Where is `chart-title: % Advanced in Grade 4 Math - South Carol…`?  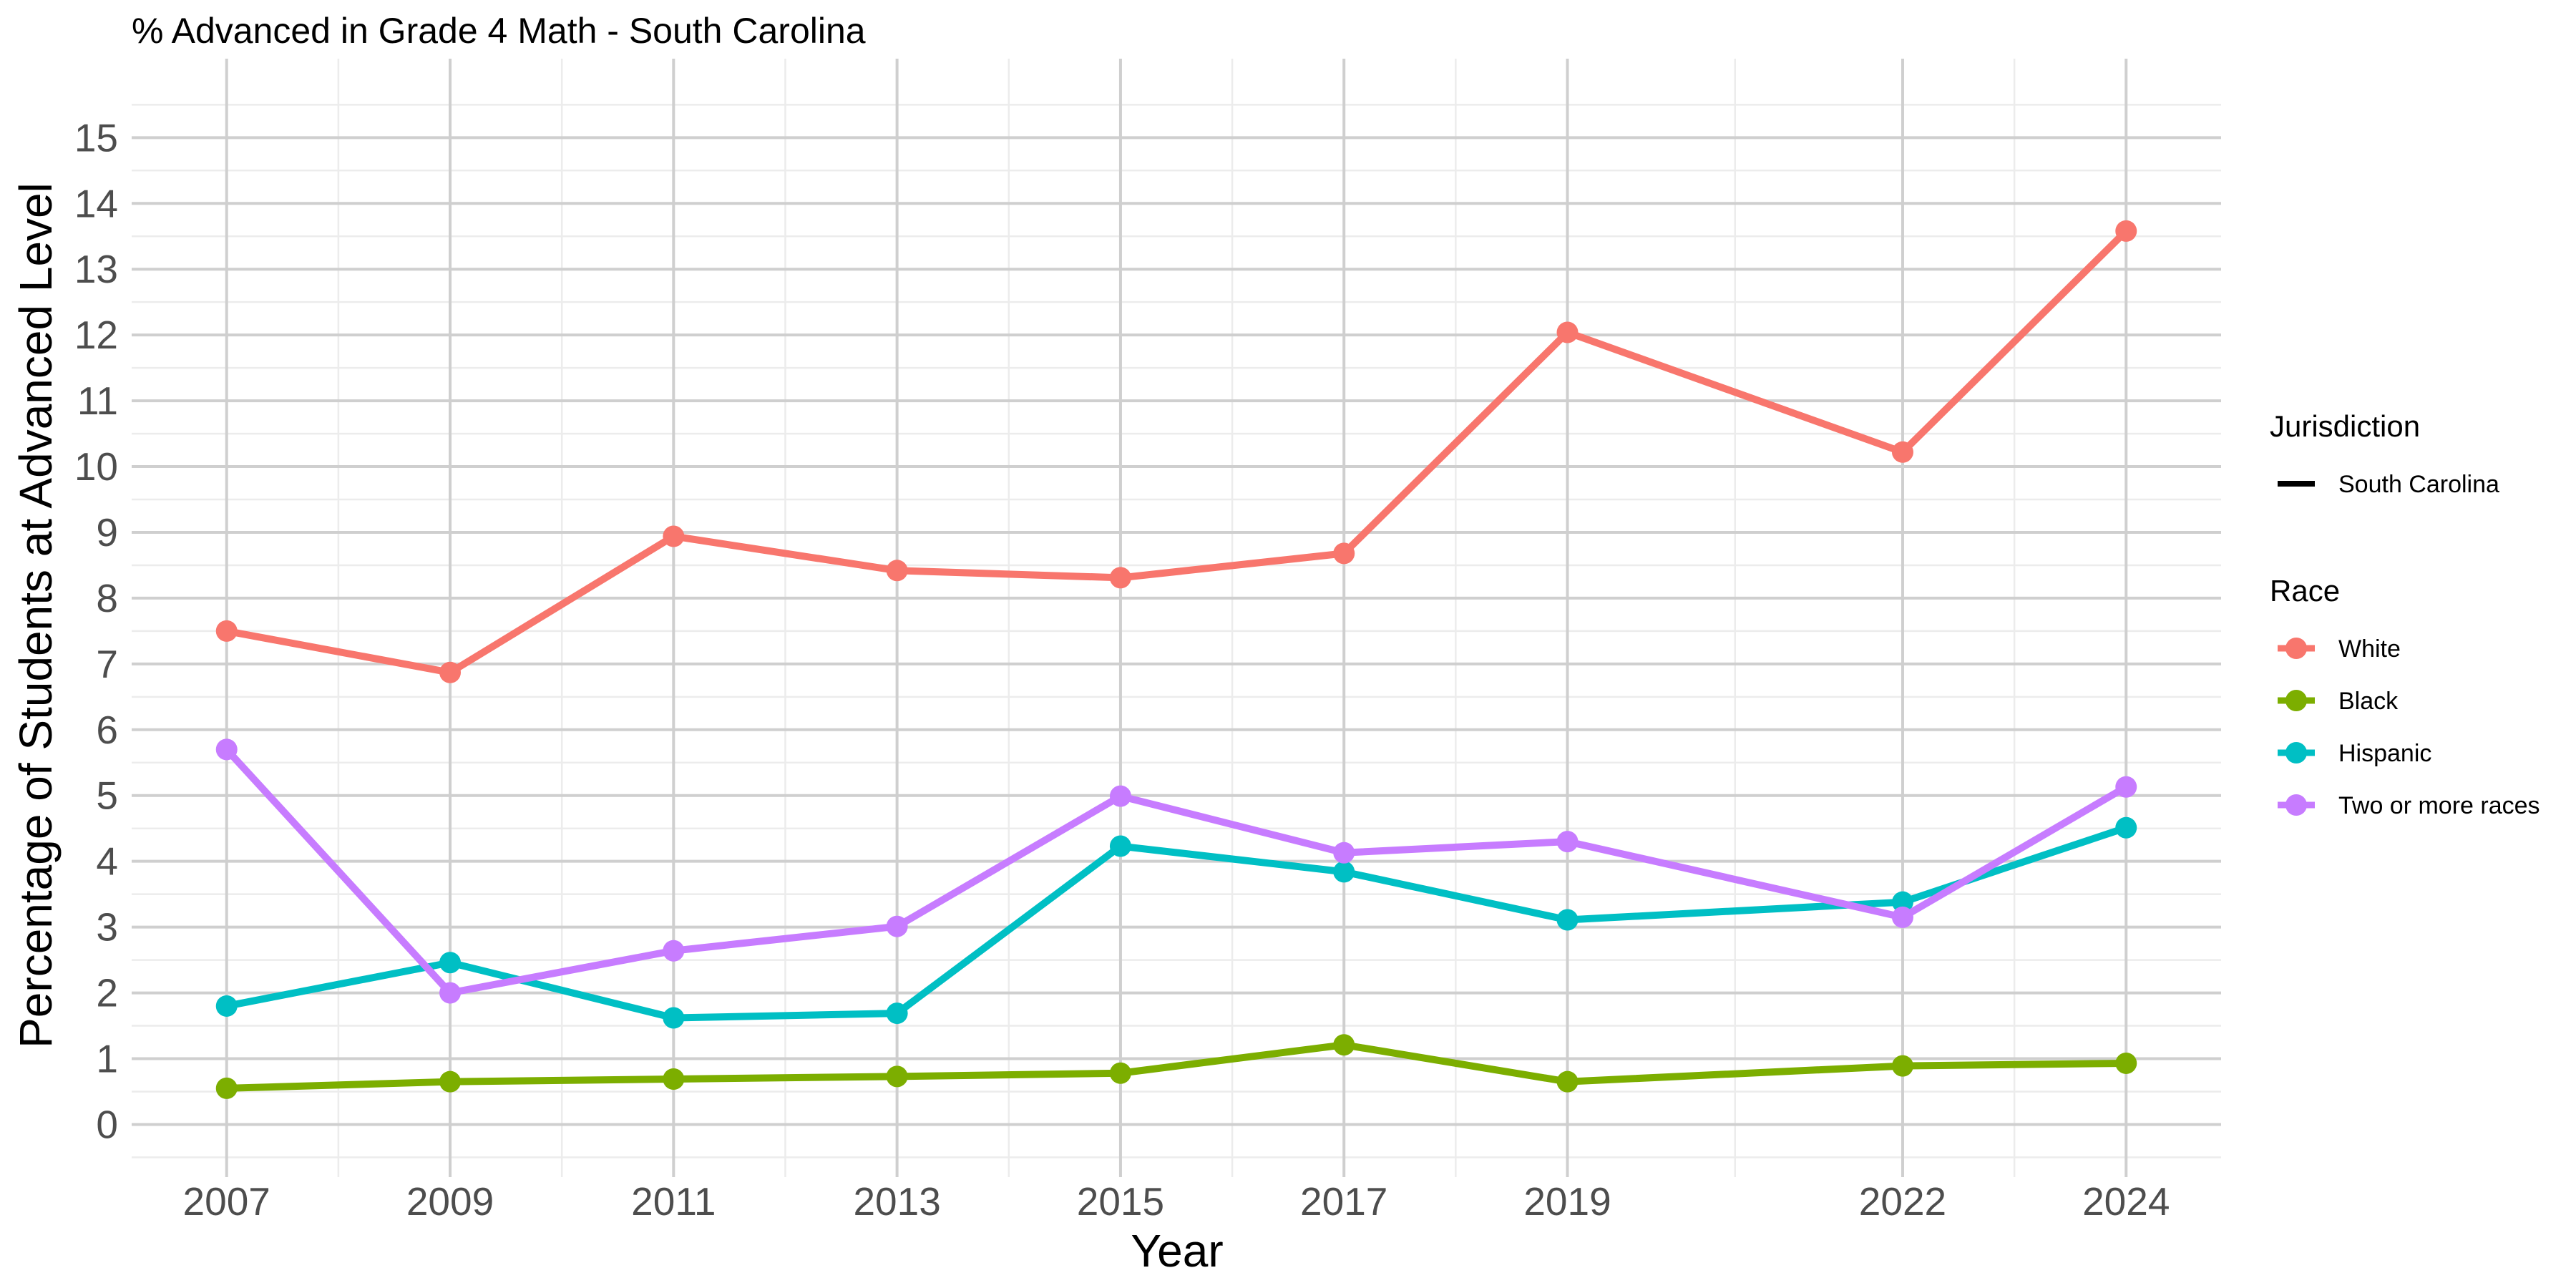 chart-title: % Advanced in Grade 4 Math - South Carol… is located at coordinates (499, 31).